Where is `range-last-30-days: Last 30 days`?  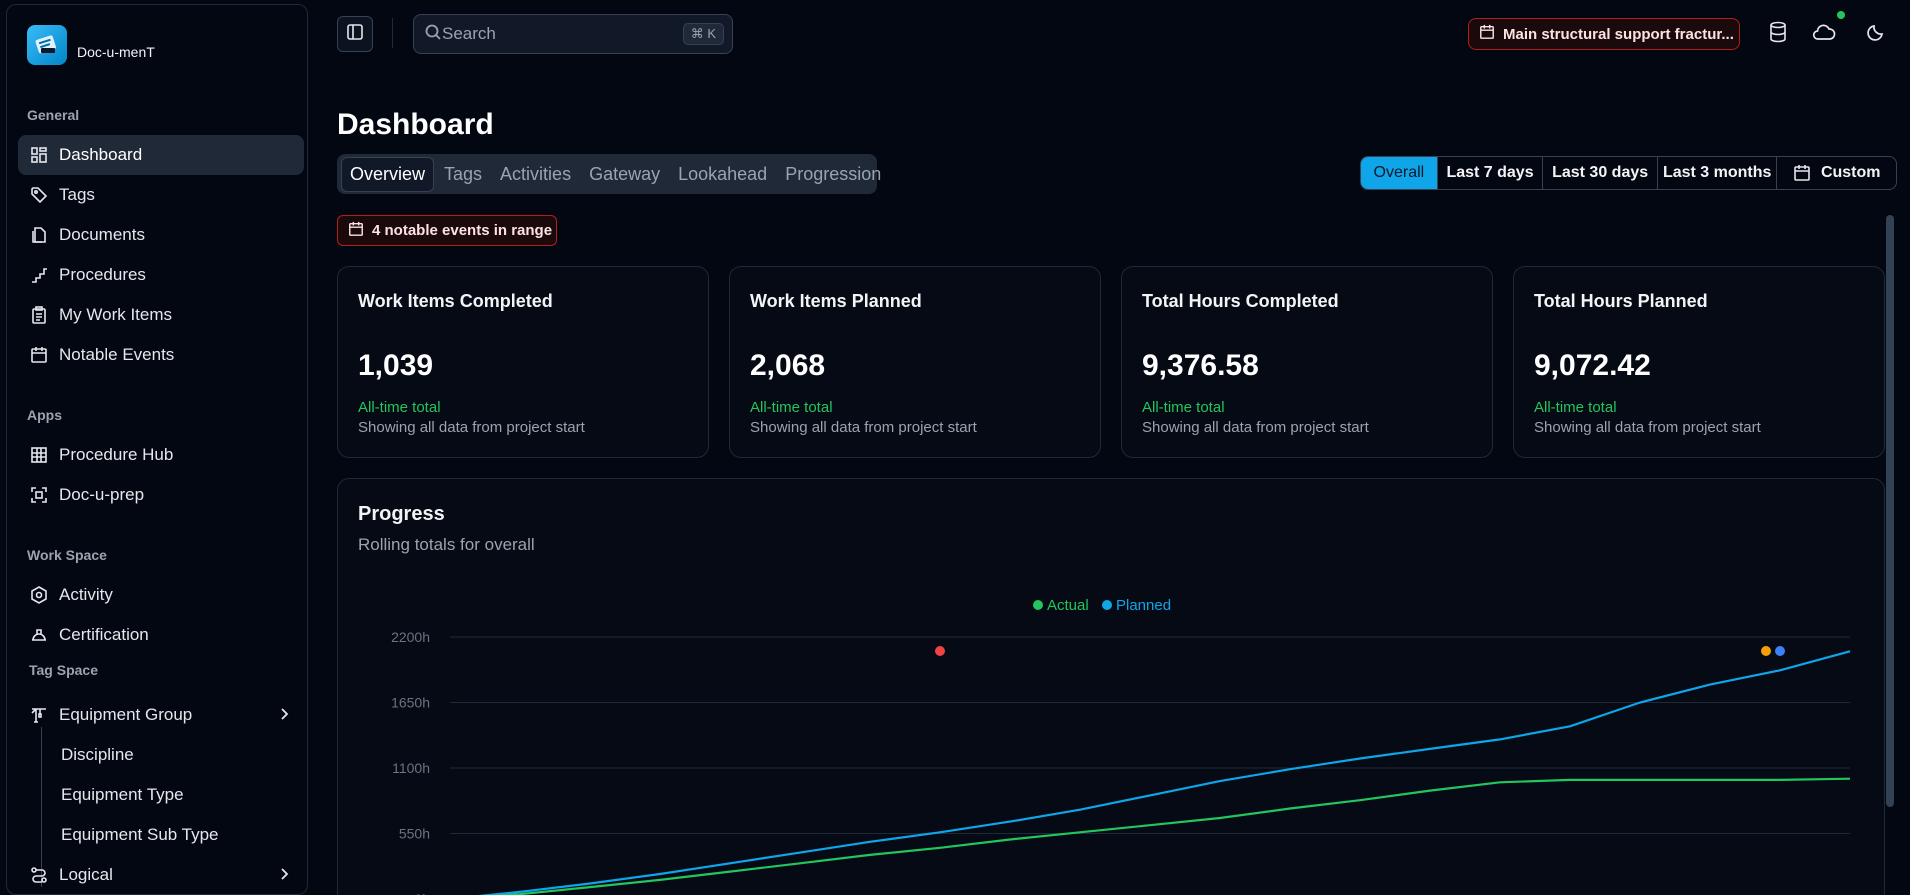 range-last-30-days: Last 30 days is located at coordinates (1599, 173).